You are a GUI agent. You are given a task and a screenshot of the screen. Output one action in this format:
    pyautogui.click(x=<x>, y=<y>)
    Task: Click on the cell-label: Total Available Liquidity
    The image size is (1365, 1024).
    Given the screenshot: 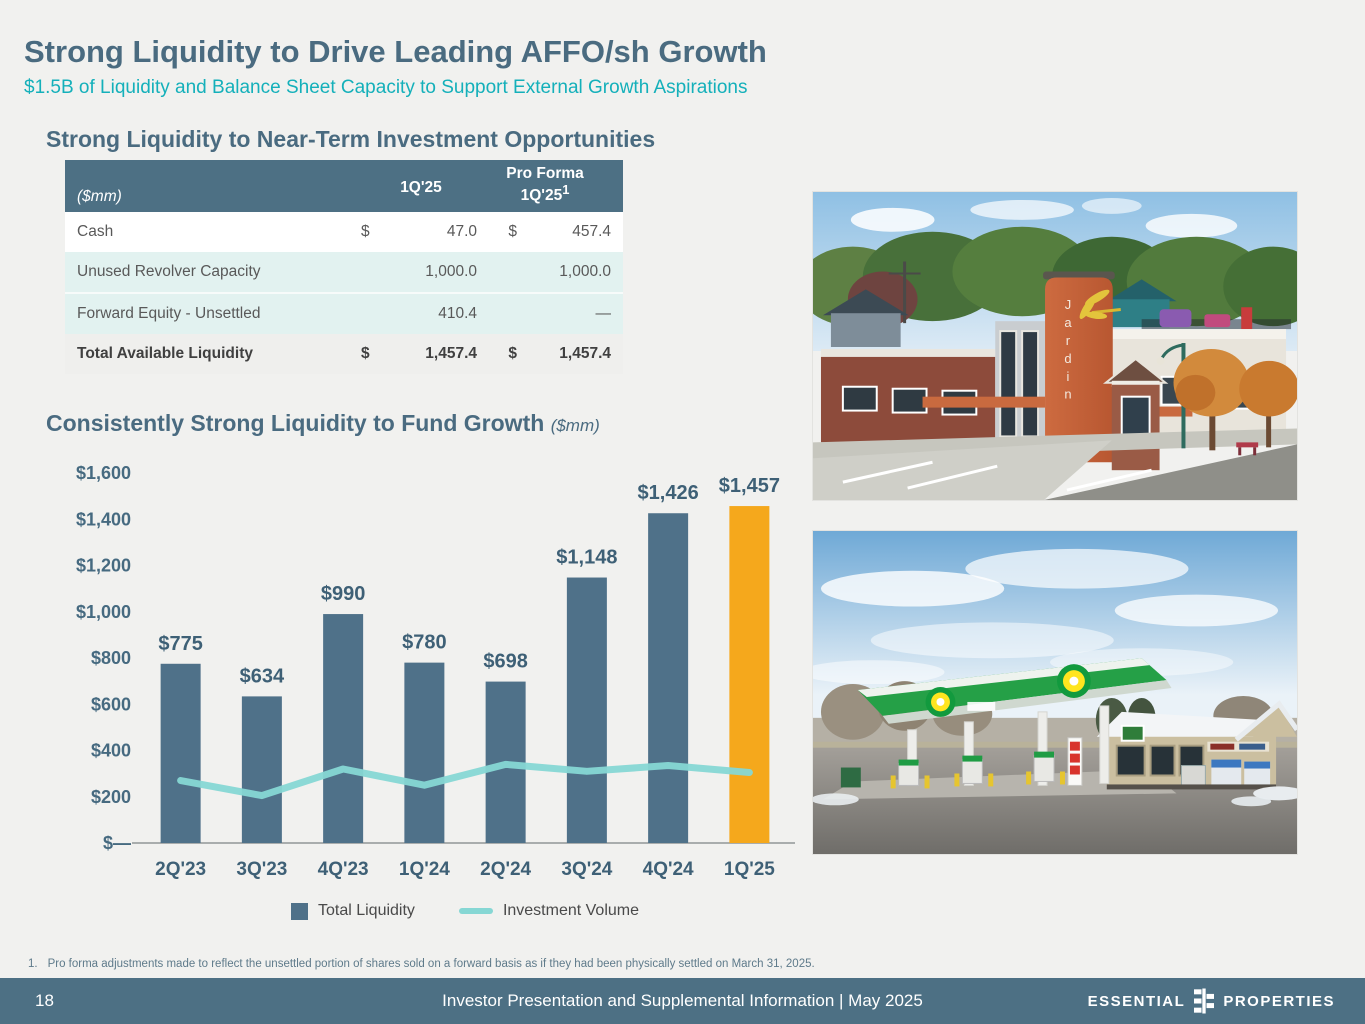 What is the action you would take?
    pyautogui.click(x=165, y=353)
    